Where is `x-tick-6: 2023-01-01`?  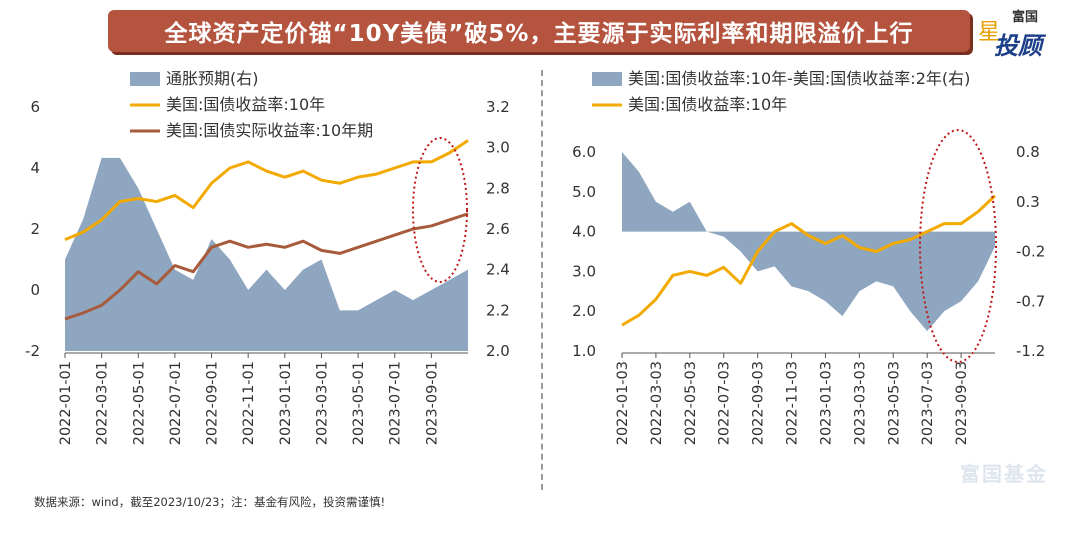 x-tick-6: 2023-01-01 is located at coordinates (286, 403).